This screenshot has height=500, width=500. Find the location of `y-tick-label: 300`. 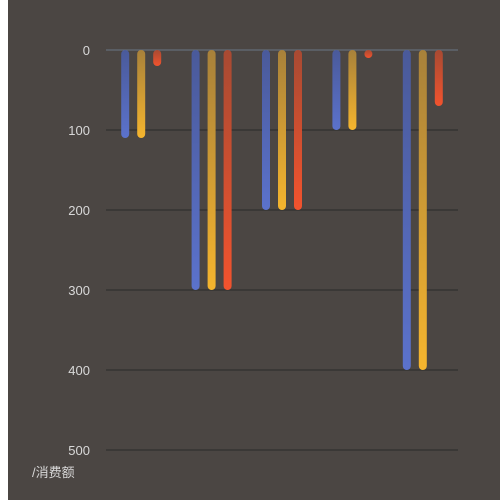

y-tick-label: 300 is located at coordinates (79, 290).